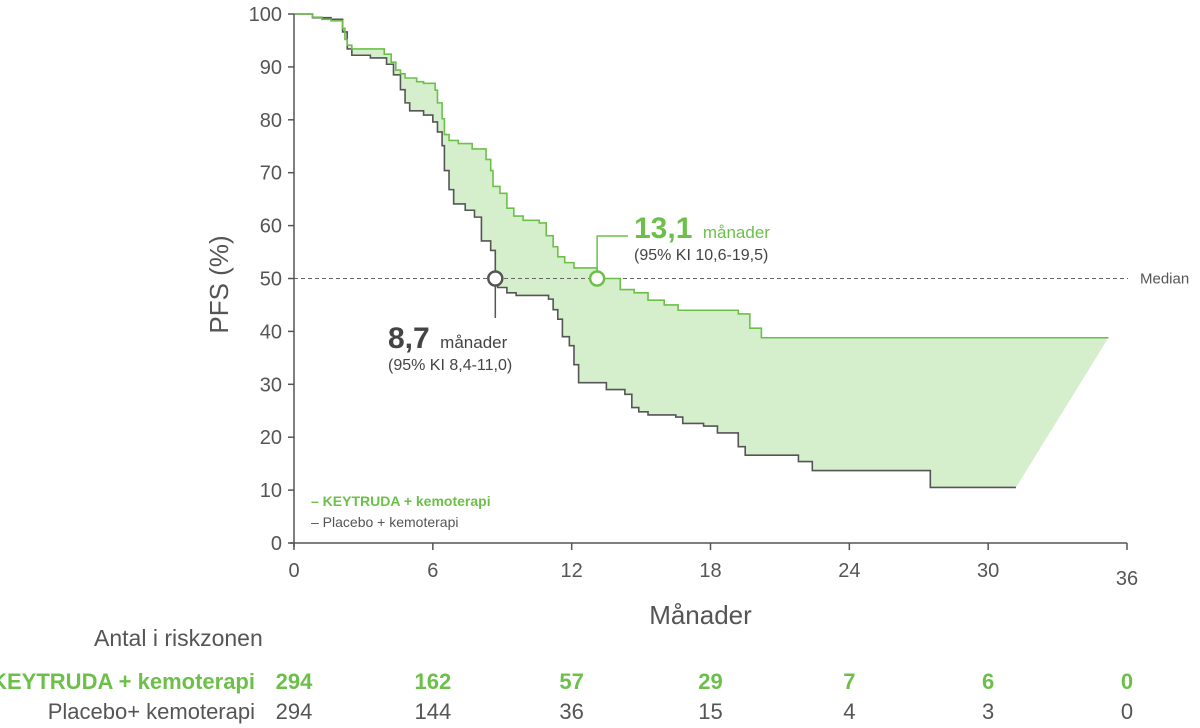  Describe the element at coordinates (1164, 279) in the screenshot. I see `median-label: Median` at that location.